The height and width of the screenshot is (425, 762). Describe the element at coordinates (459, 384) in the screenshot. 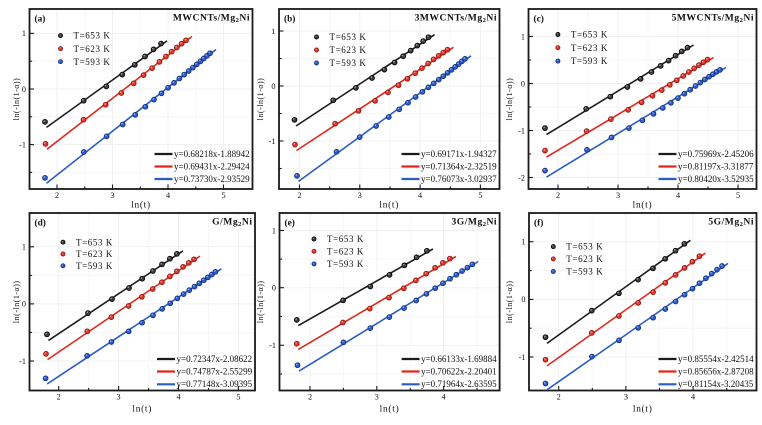

I see `svg-text: y=0.71964x-2.63595` at that location.